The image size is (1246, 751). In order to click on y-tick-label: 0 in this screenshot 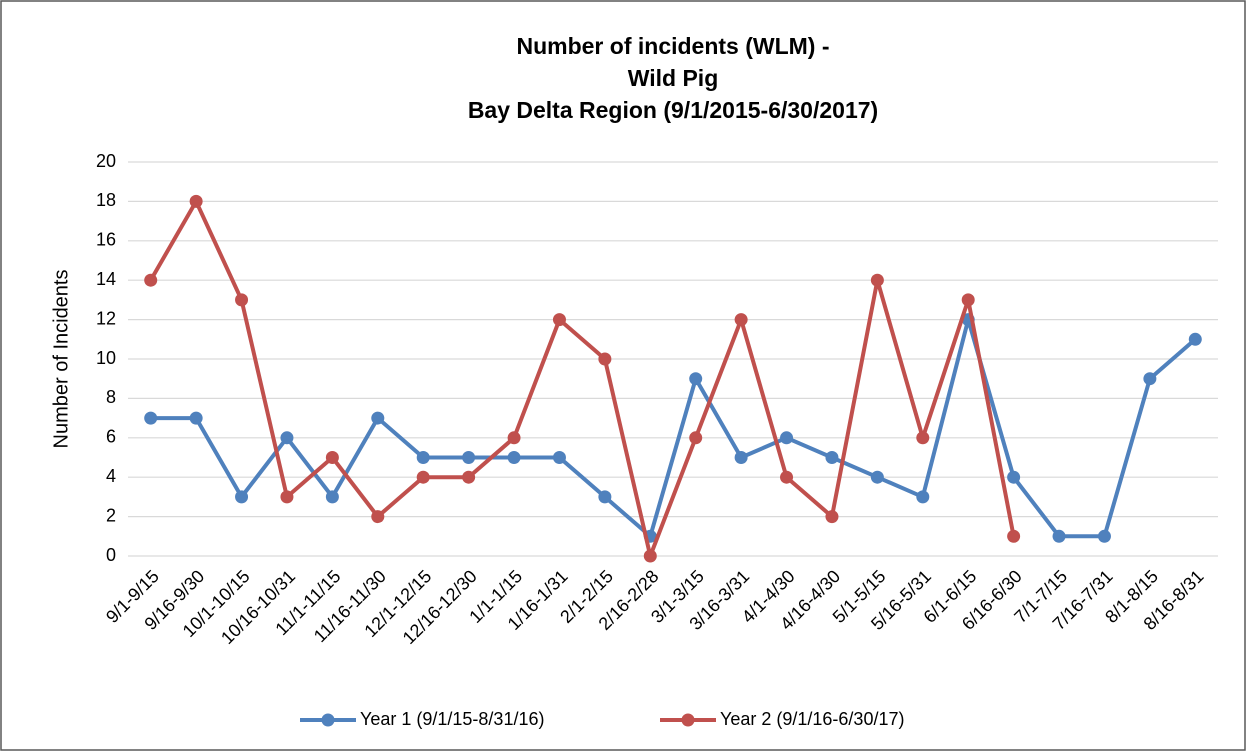, I will do `click(111, 555)`.